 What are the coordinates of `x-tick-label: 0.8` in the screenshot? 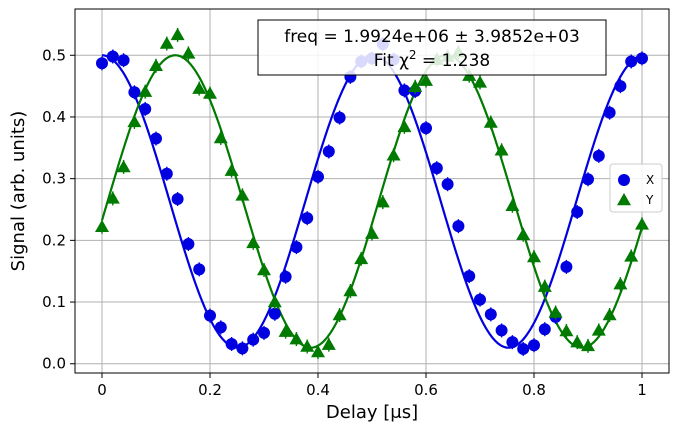 It's located at (534, 390).